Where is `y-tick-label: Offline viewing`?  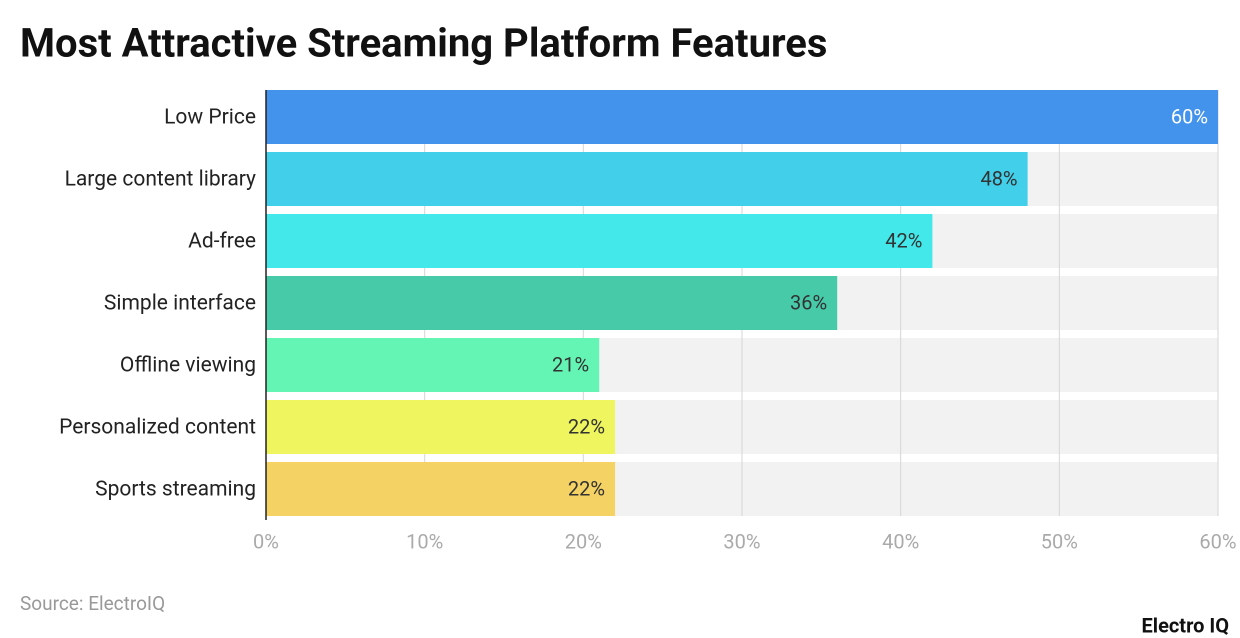
y-tick-label: Offline viewing is located at coordinates (188, 366).